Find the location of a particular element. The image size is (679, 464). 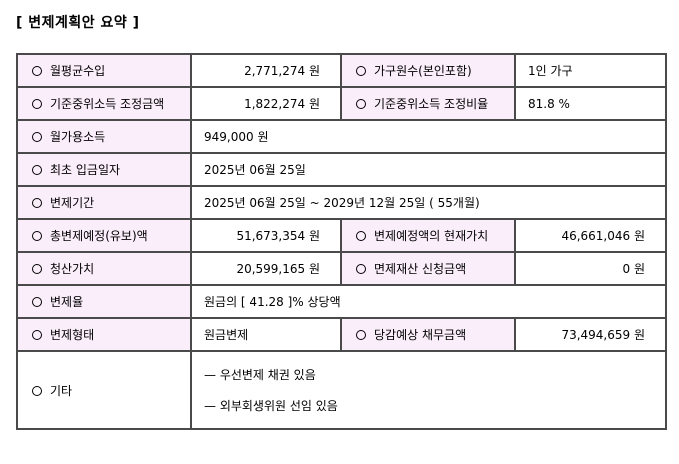

label-cell: 기준중위소득 조정금액 is located at coordinates (104, 103).